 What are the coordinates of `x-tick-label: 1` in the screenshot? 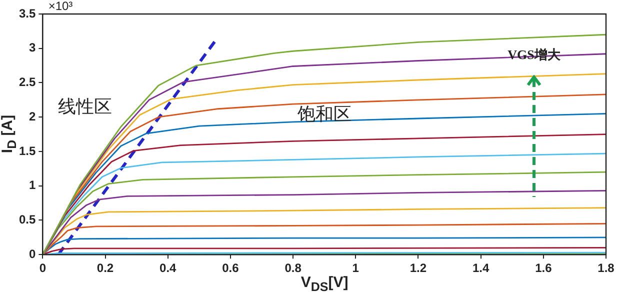 It's located at (356, 268).